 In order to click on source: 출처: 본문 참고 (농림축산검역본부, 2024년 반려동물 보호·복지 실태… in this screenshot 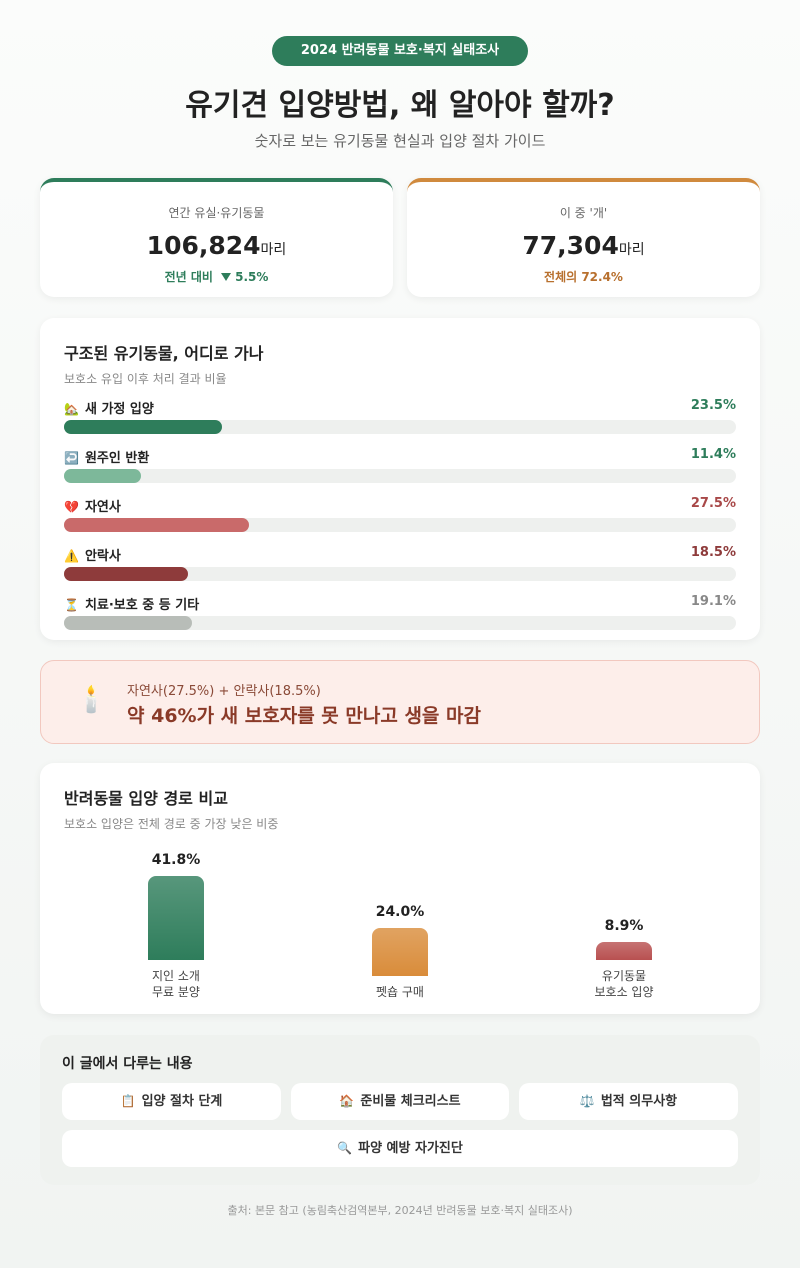, I will do `click(400, 1210)`.